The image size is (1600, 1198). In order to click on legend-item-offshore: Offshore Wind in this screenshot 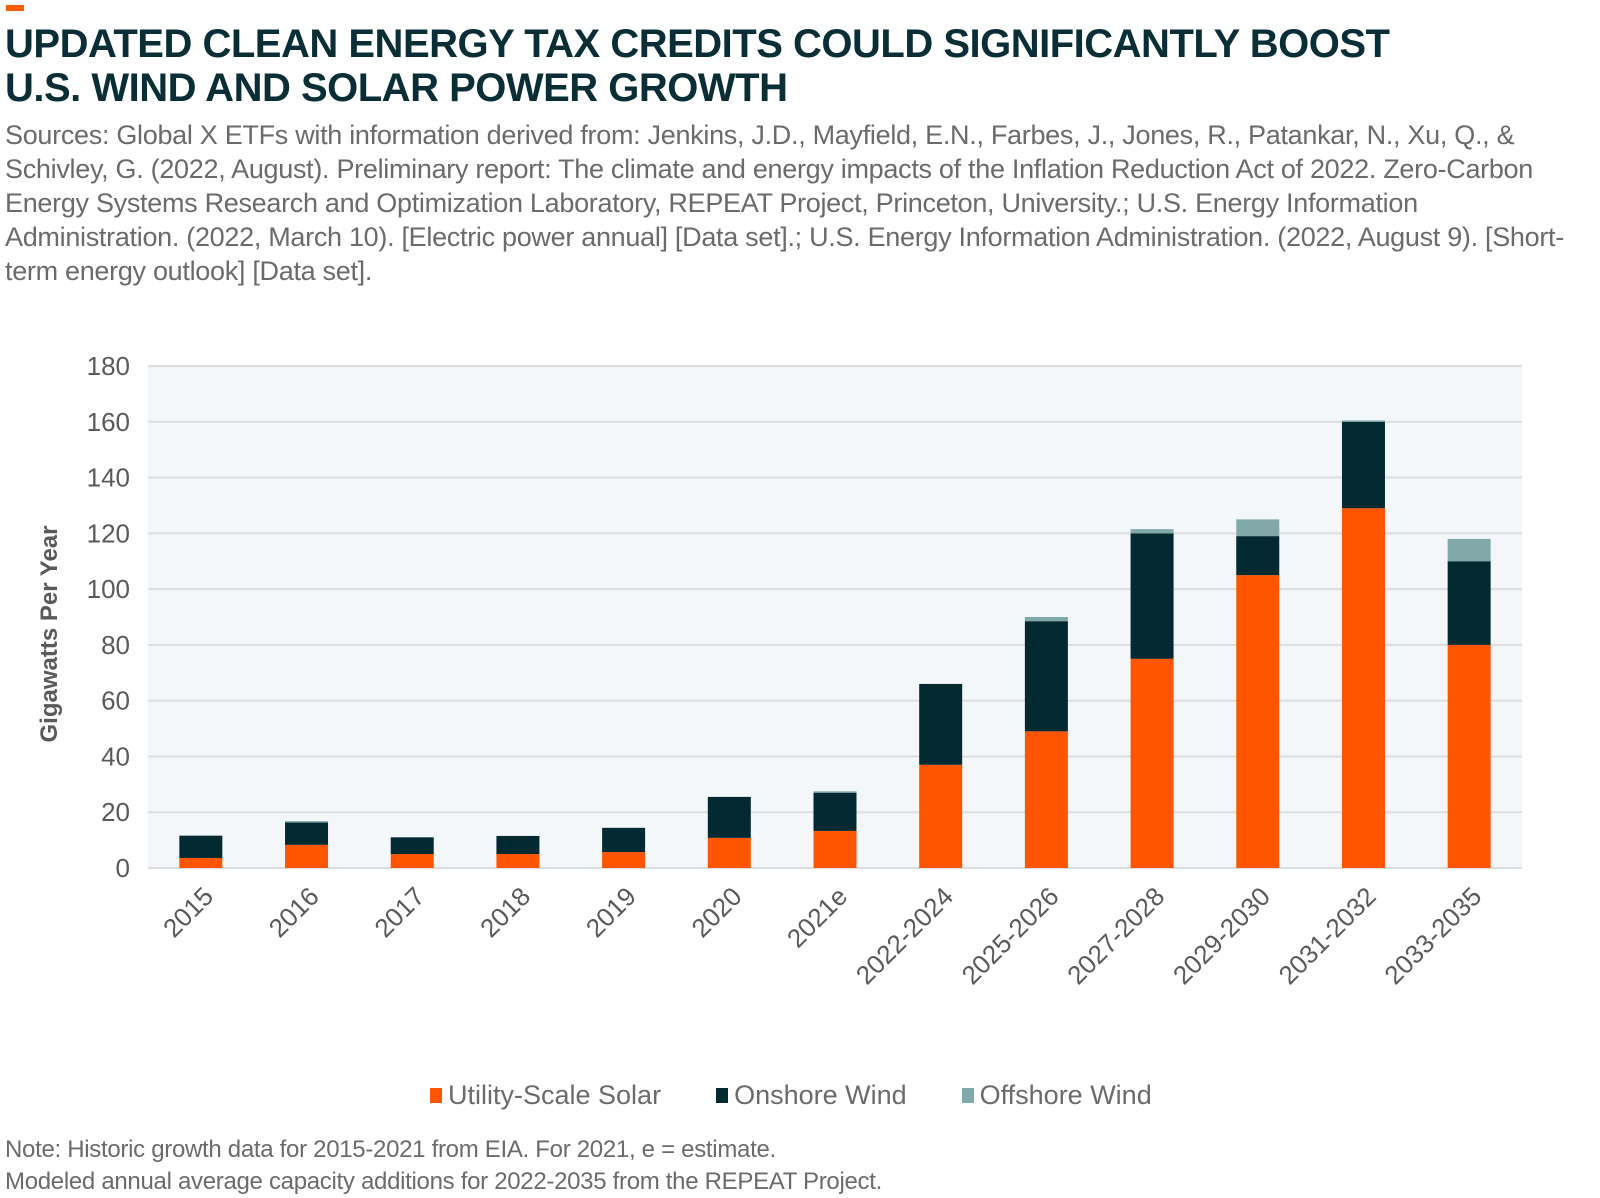, I will do `click(1056, 1095)`.